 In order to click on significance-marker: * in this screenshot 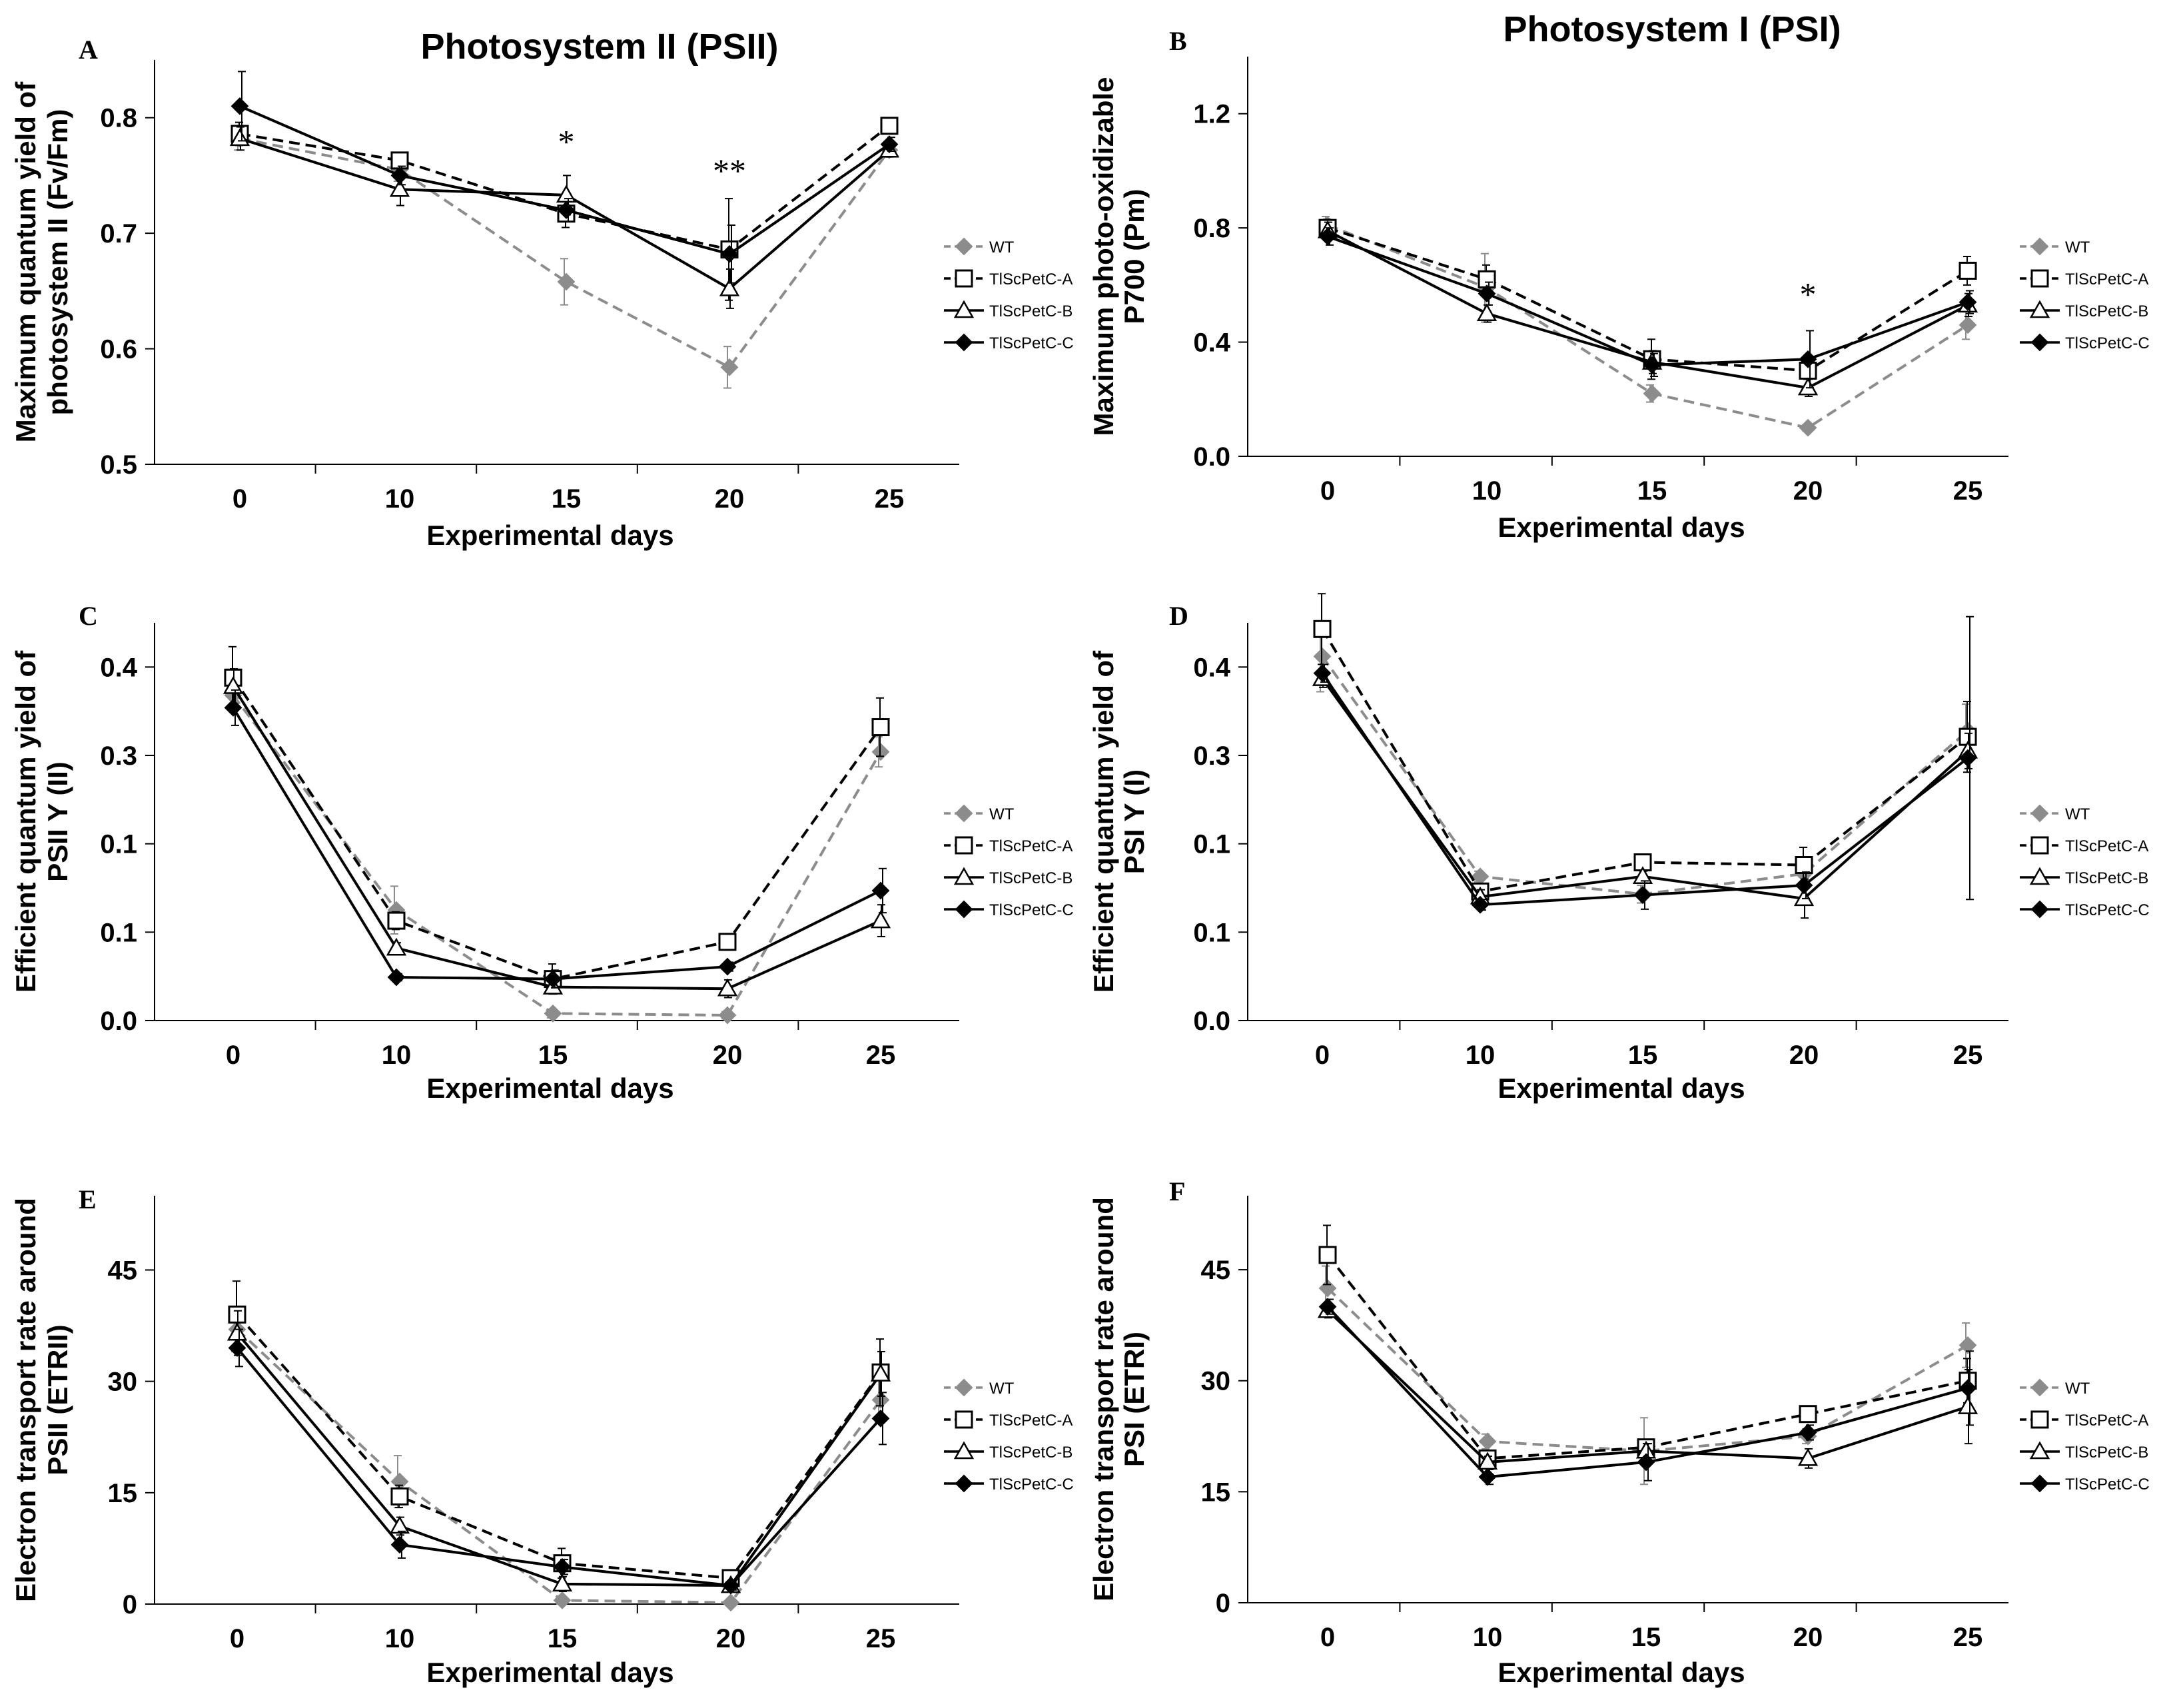, I will do `click(1808, 294)`.